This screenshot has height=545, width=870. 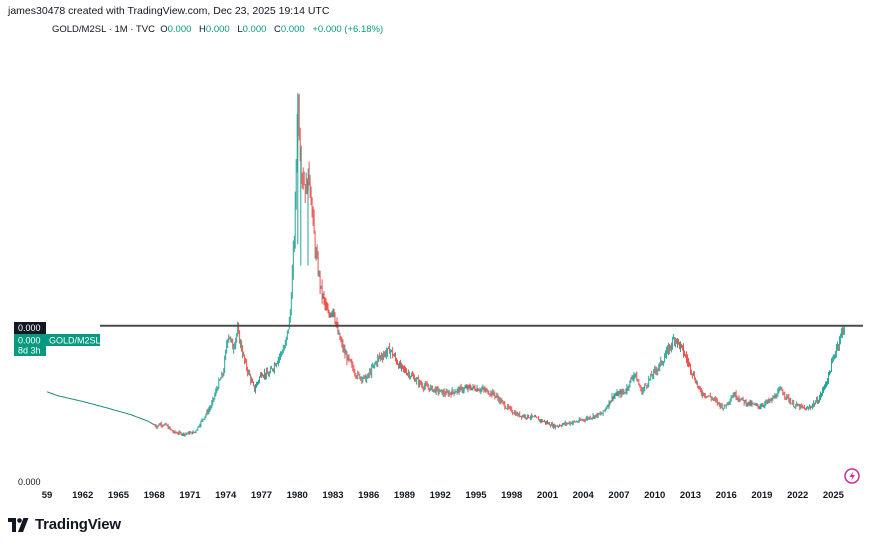 What do you see at coordinates (292, 29) in the screenshot?
I see `close-value: 0.000` at bounding box center [292, 29].